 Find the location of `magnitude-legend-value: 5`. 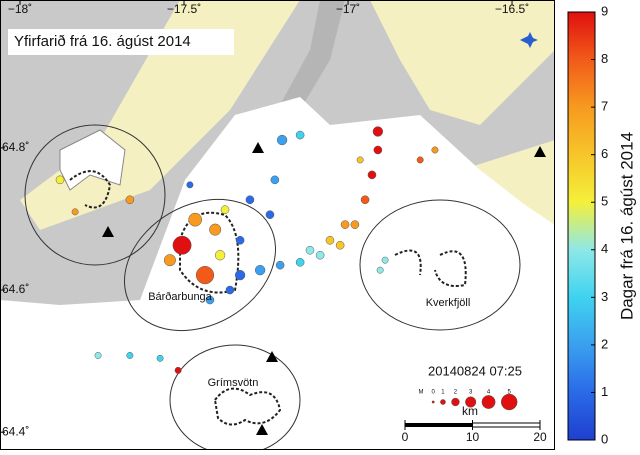

magnitude-legend-value: 5 is located at coordinates (510, 393).